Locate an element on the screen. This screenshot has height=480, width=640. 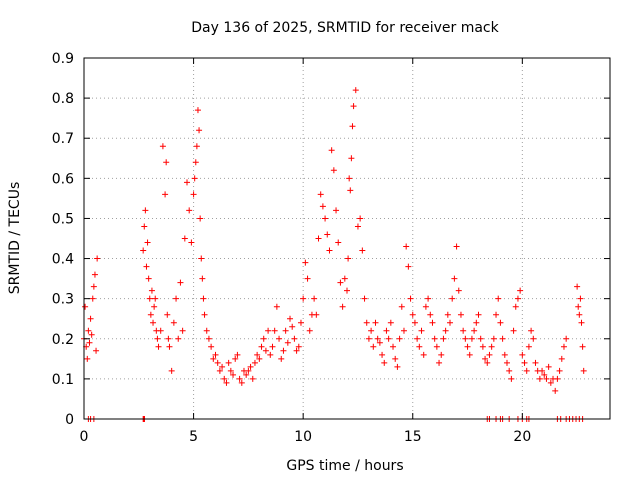
x-tick-label: 15 is located at coordinates (413, 437).